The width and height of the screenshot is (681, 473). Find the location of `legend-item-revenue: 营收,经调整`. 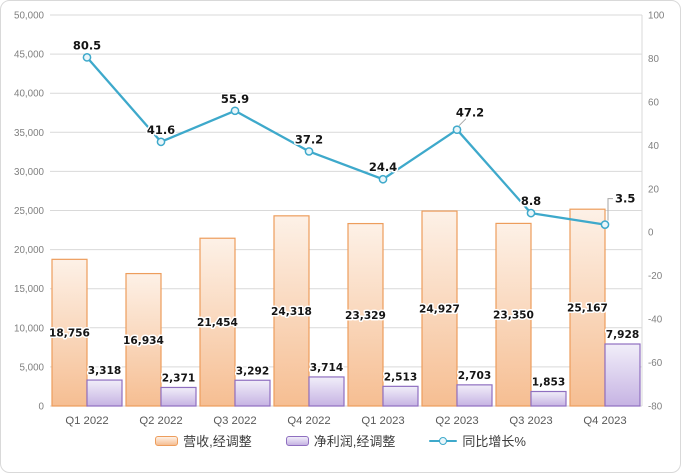

legend-item-revenue: 营收,经调整 is located at coordinates (203, 440).